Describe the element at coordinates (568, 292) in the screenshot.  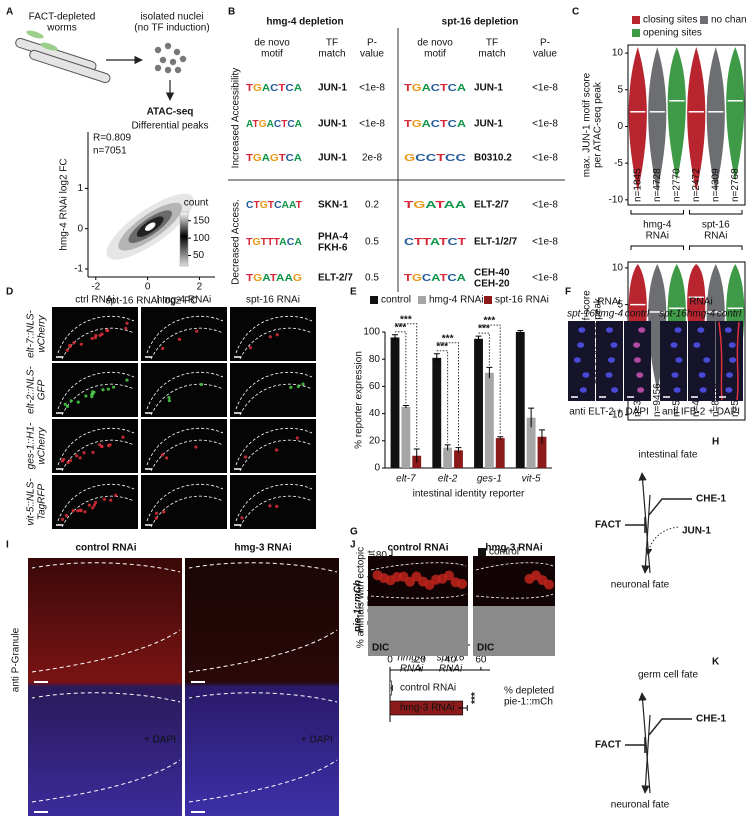
I see `panel-label: F` at that location.